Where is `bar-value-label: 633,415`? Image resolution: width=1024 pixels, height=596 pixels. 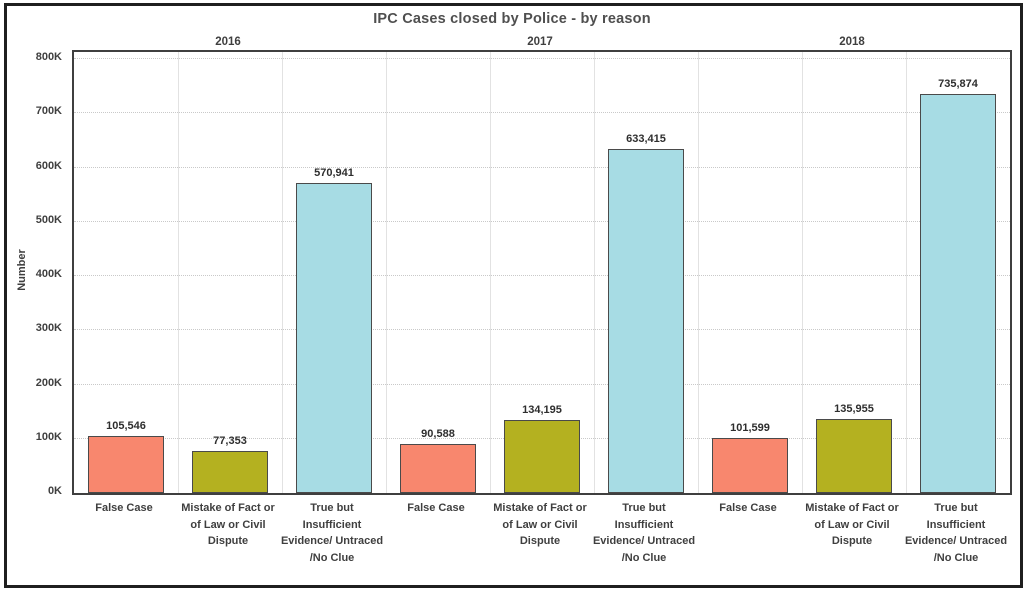 bar-value-label: 633,415 is located at coordinates (646, 139).